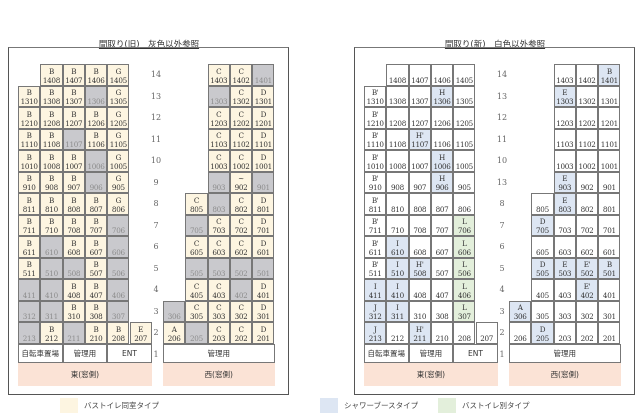 The width and height of the screenshot is (640, 415). Describe the element at coordinates (219, 338) in the screenshot. I see `room-number: 203` at that location.